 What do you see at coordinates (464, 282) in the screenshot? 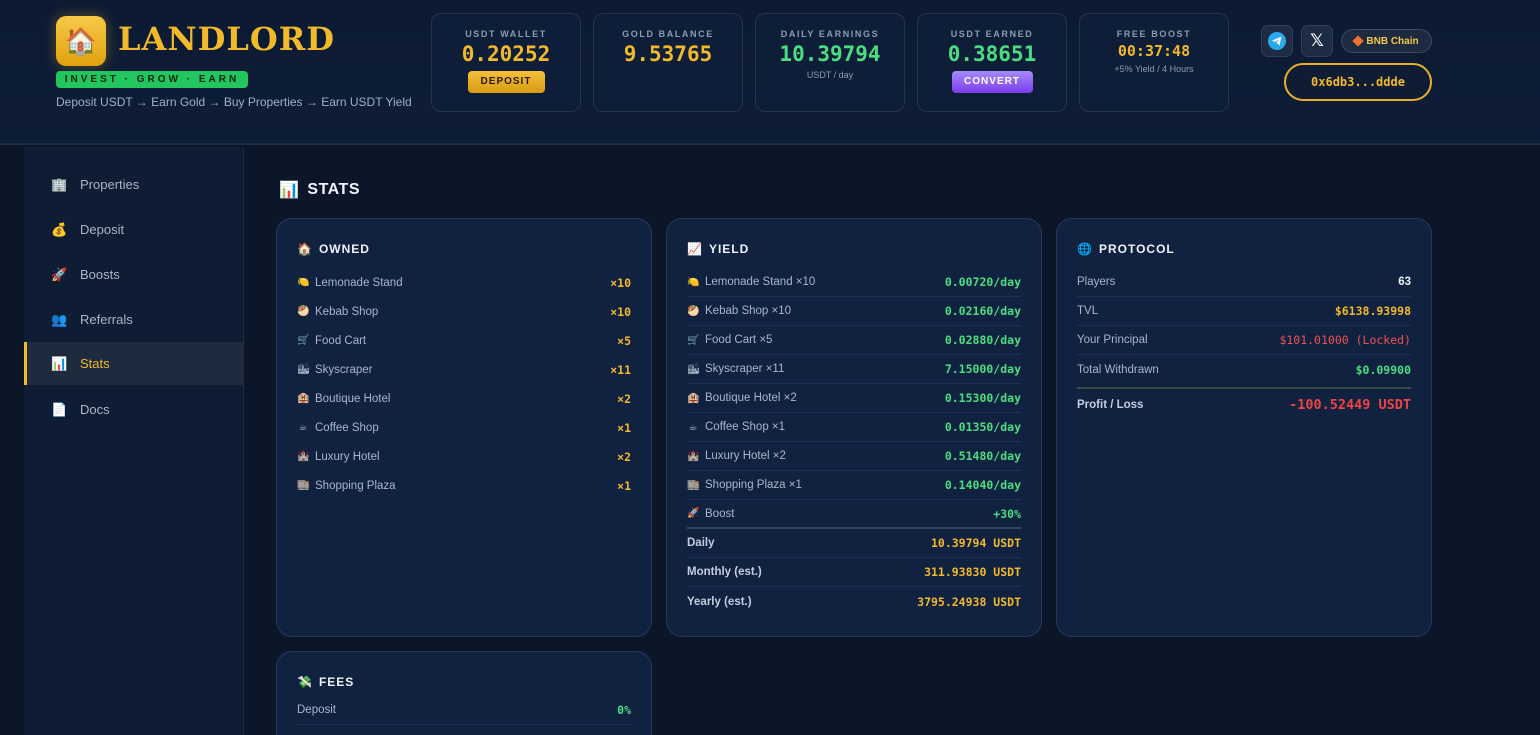
I see `list-item: 🍋 Lemonade Stand ×10` at bounding box center [464, 282].